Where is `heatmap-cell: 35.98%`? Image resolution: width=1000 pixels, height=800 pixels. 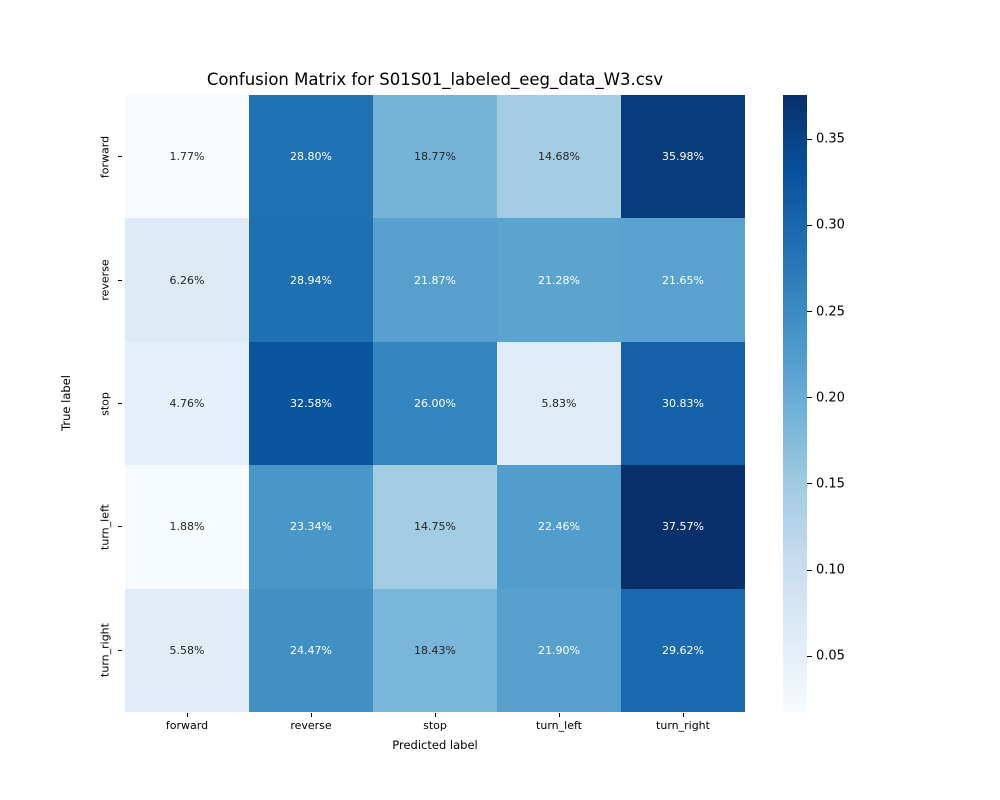 heatmap-cell: 35.98% is located at coordinates (683, 157).